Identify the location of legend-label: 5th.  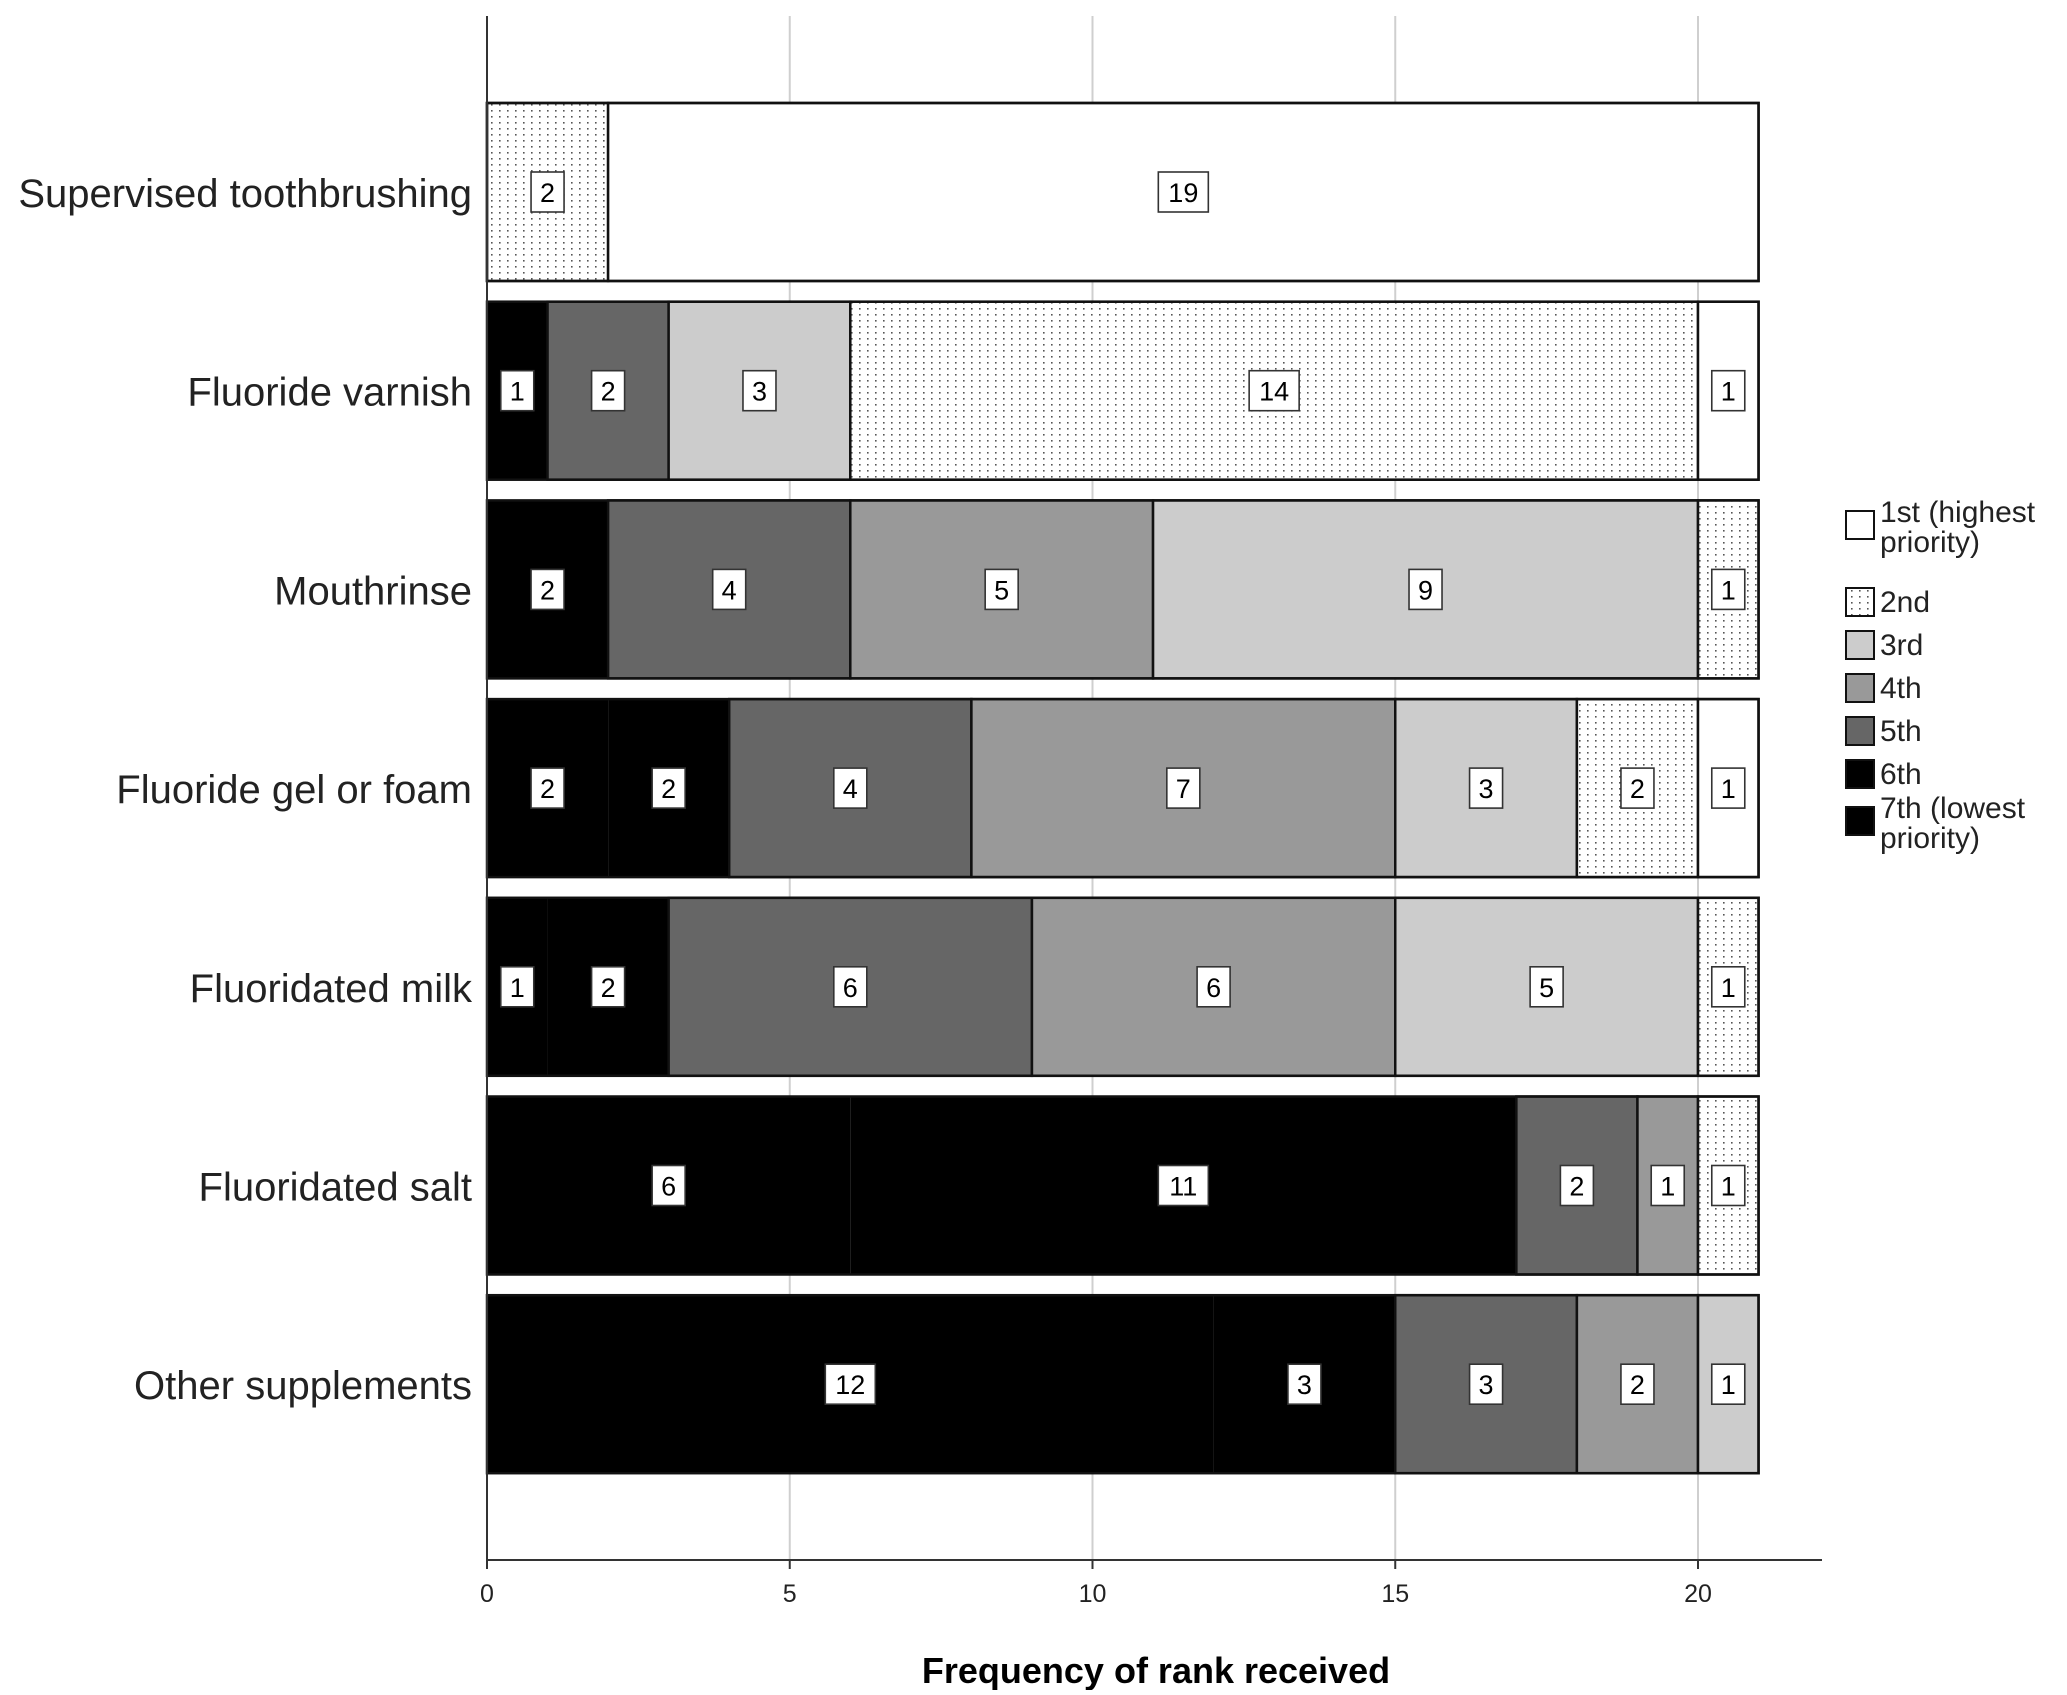
(1901, 731).